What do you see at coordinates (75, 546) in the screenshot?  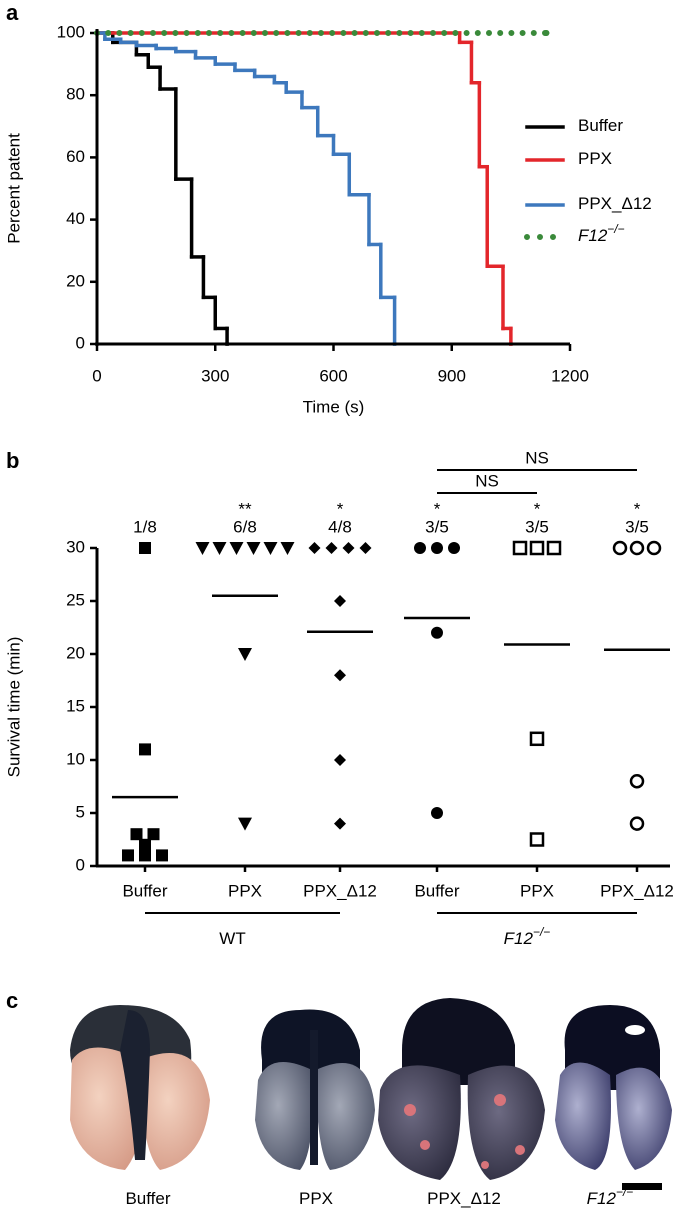 I see `y-tick-label: 30` at bounding box center [75, 546].